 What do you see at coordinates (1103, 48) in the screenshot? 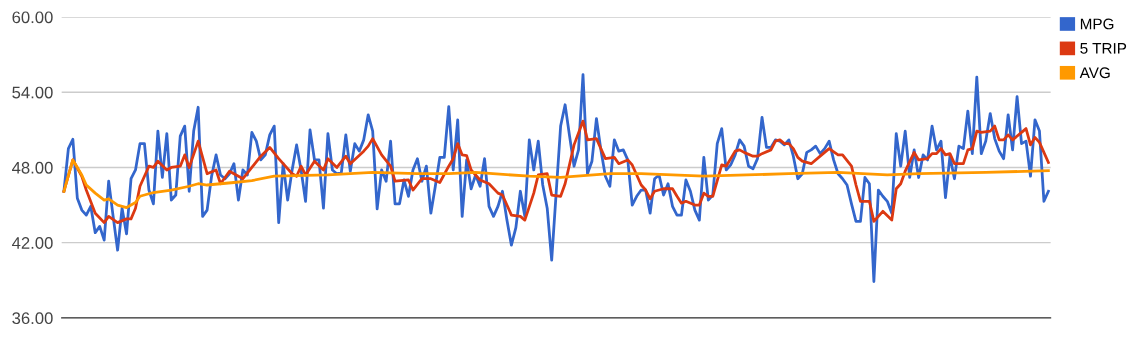
I see `legend-label: 5 TRIP` at bounding box center [1103, 48].